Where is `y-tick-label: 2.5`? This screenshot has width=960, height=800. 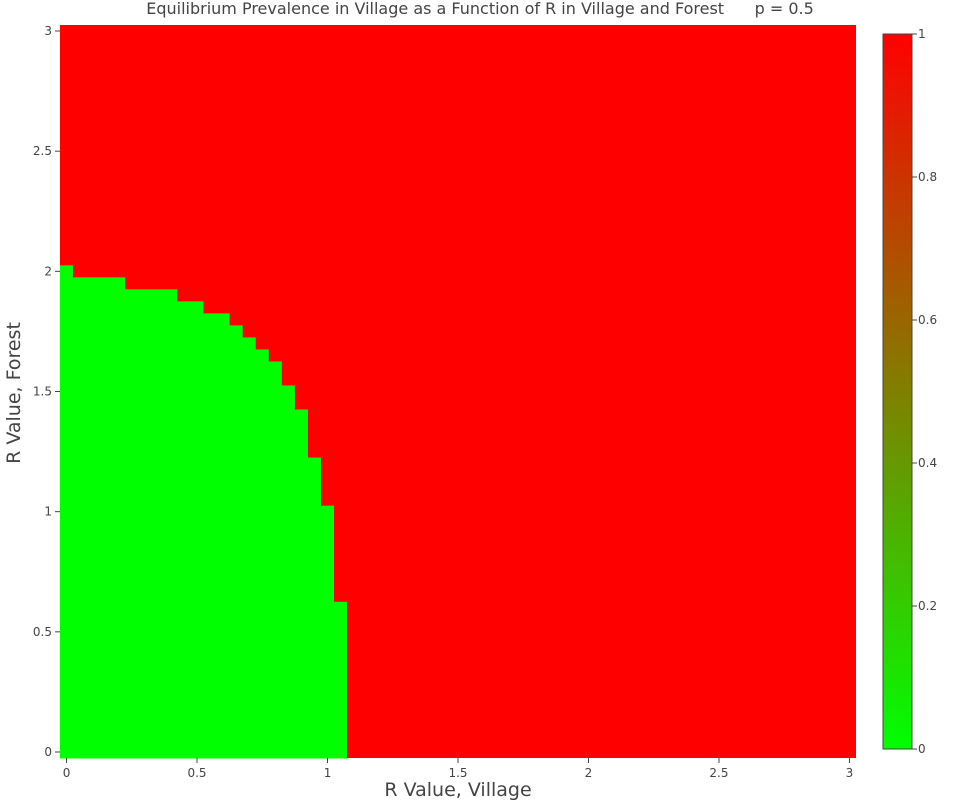
y-tick-label: 2.5 is located at coordinates (42, 151).